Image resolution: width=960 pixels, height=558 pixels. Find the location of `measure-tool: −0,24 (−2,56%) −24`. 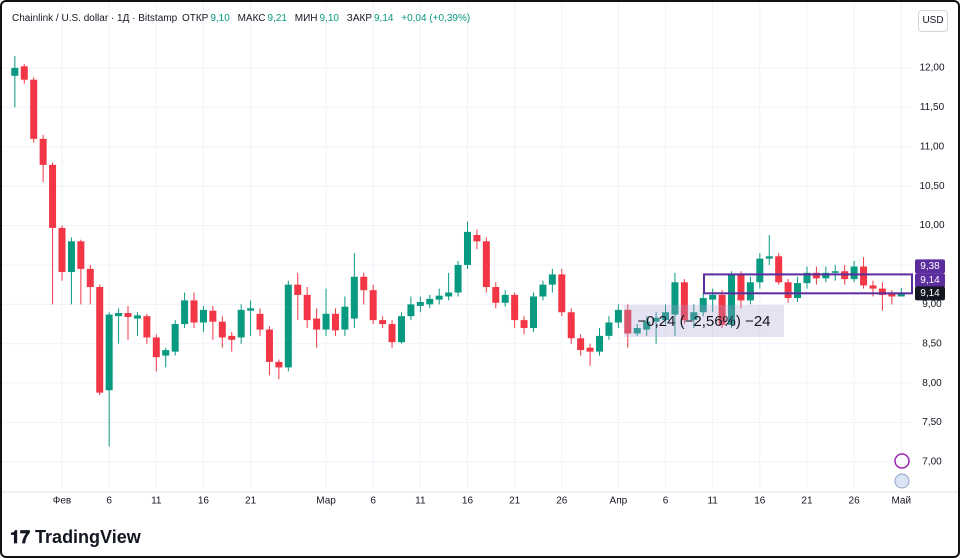

measure-tool: −0,24 (−2,56%) −24 is located at coordinates (704, 321).